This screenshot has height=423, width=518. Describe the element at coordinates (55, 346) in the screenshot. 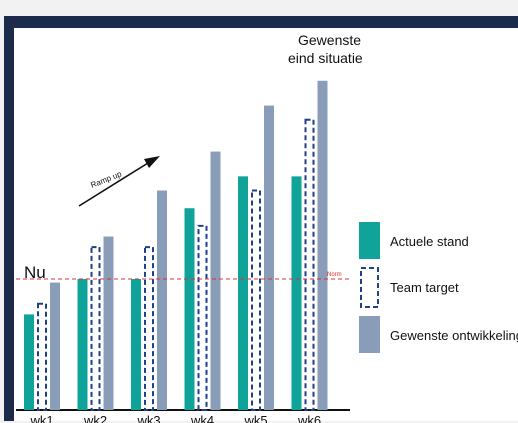

I see `bar-gewenste-ontwikkeling-wk1` at that location.